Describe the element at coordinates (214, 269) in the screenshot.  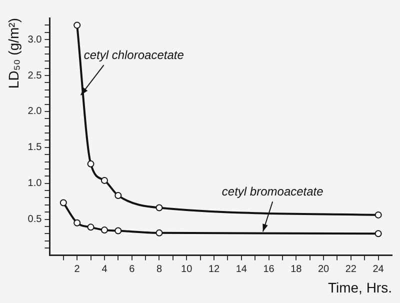
I see `x-tick-label: 12` at that location.